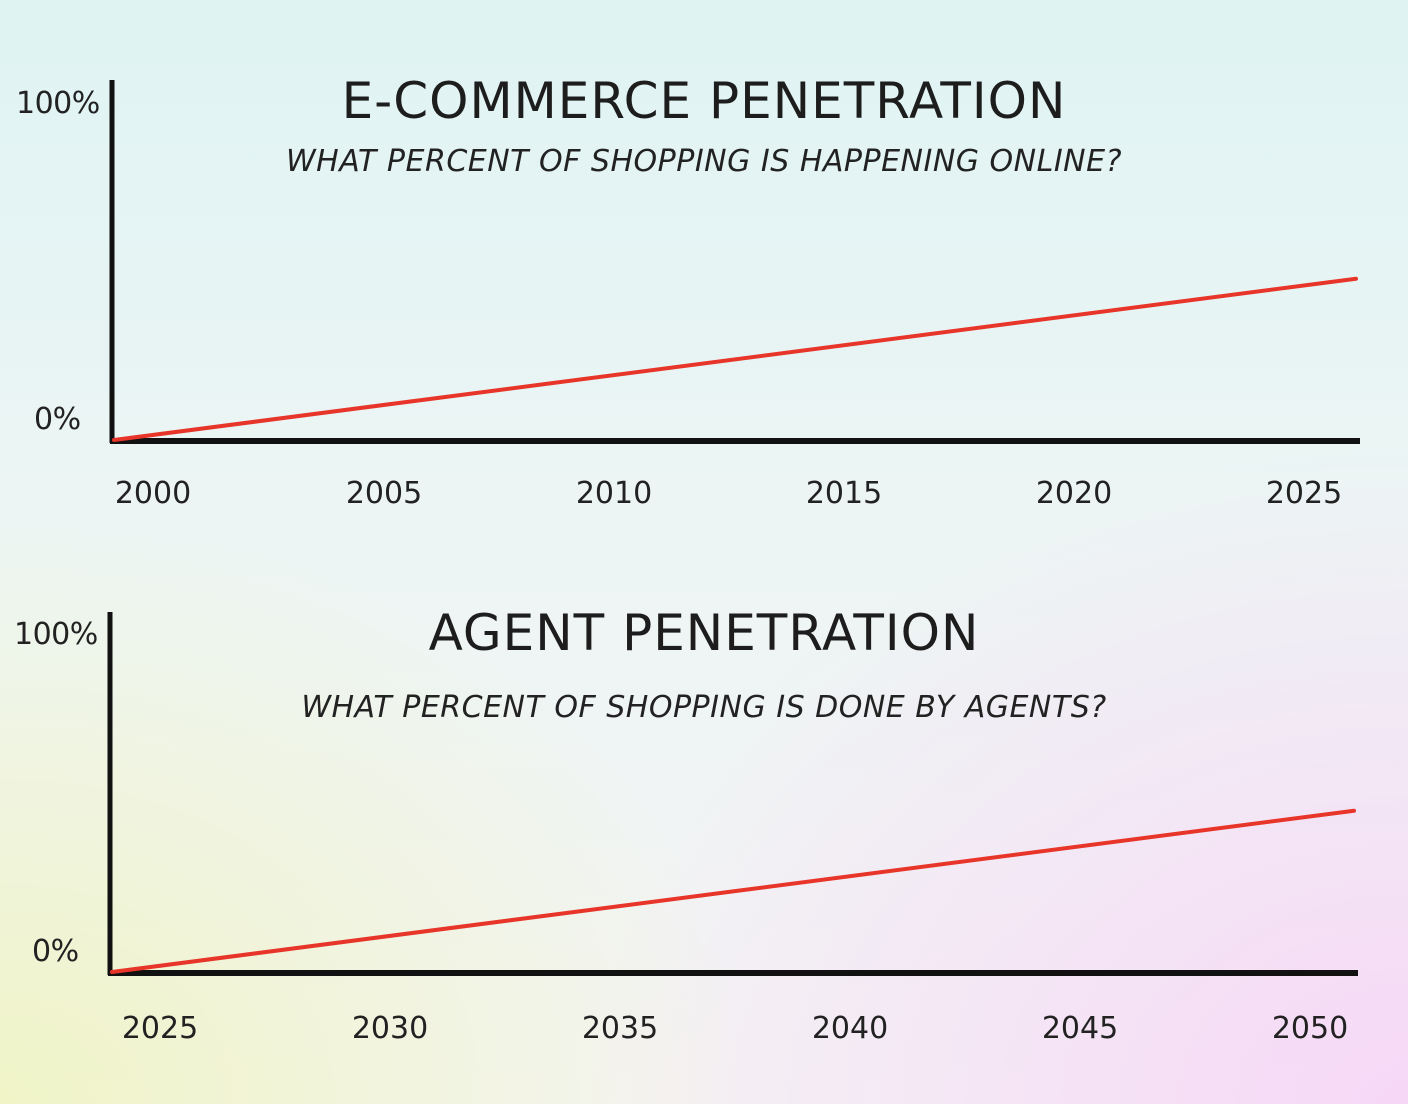  Describe the element at coordinates (704, 633) in the screenshot. I see `chart-title: AGENT PENETRATION` at that location.